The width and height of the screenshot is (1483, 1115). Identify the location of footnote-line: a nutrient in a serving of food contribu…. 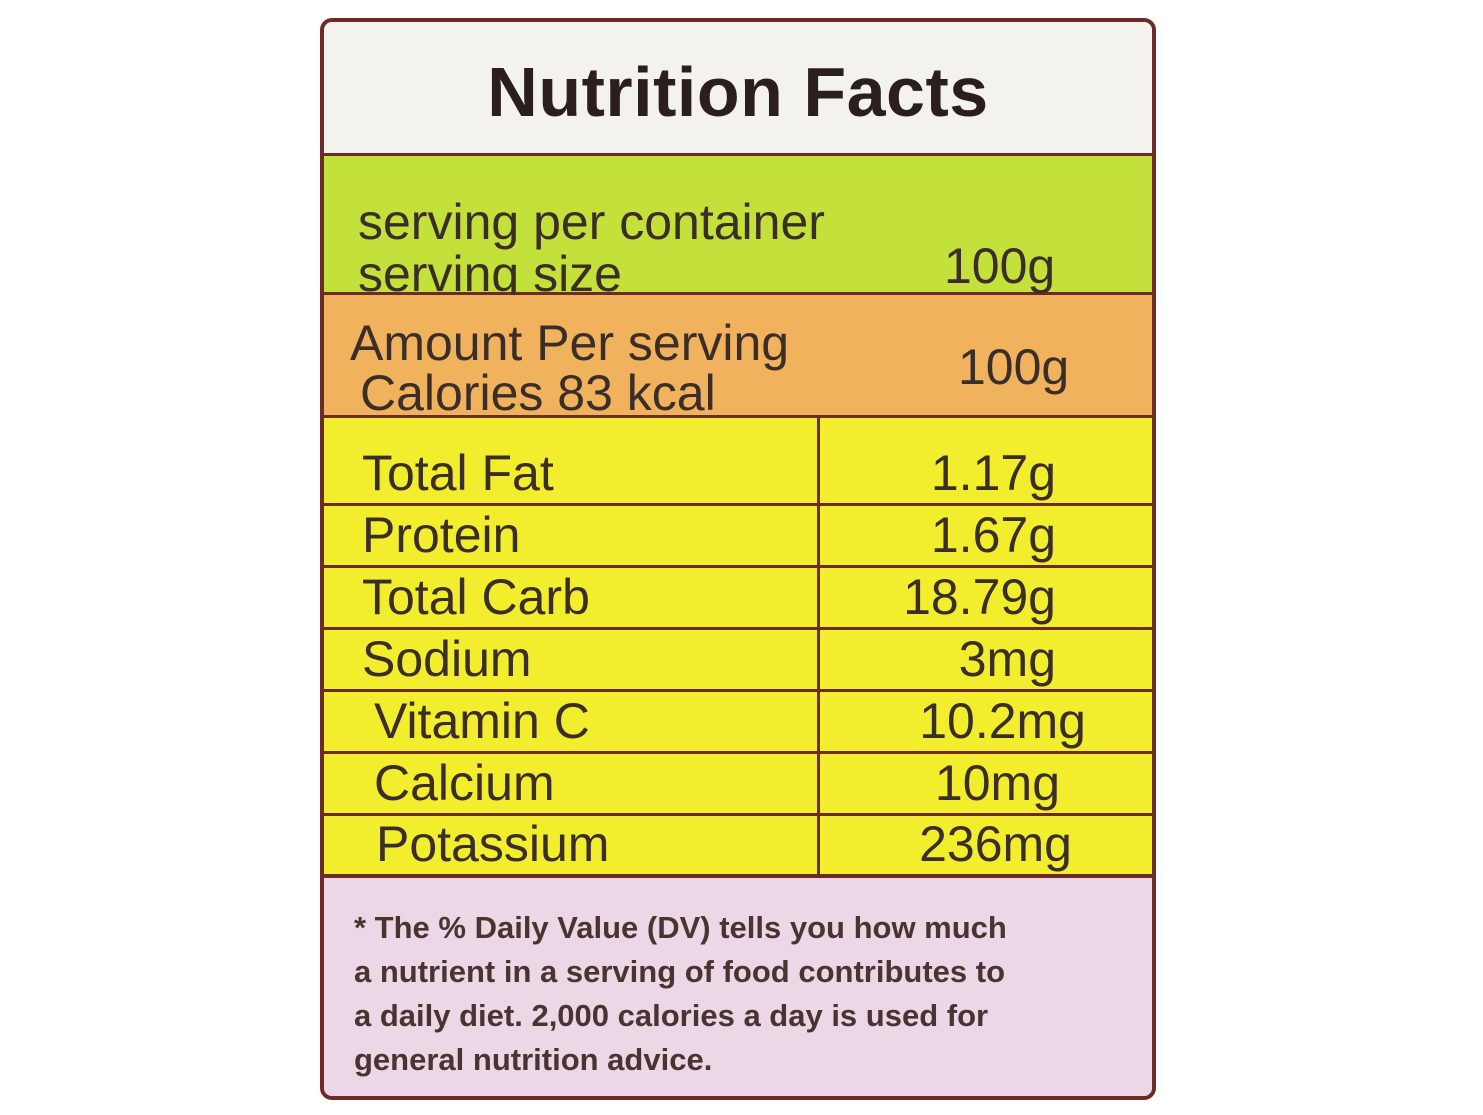
(680, 971).